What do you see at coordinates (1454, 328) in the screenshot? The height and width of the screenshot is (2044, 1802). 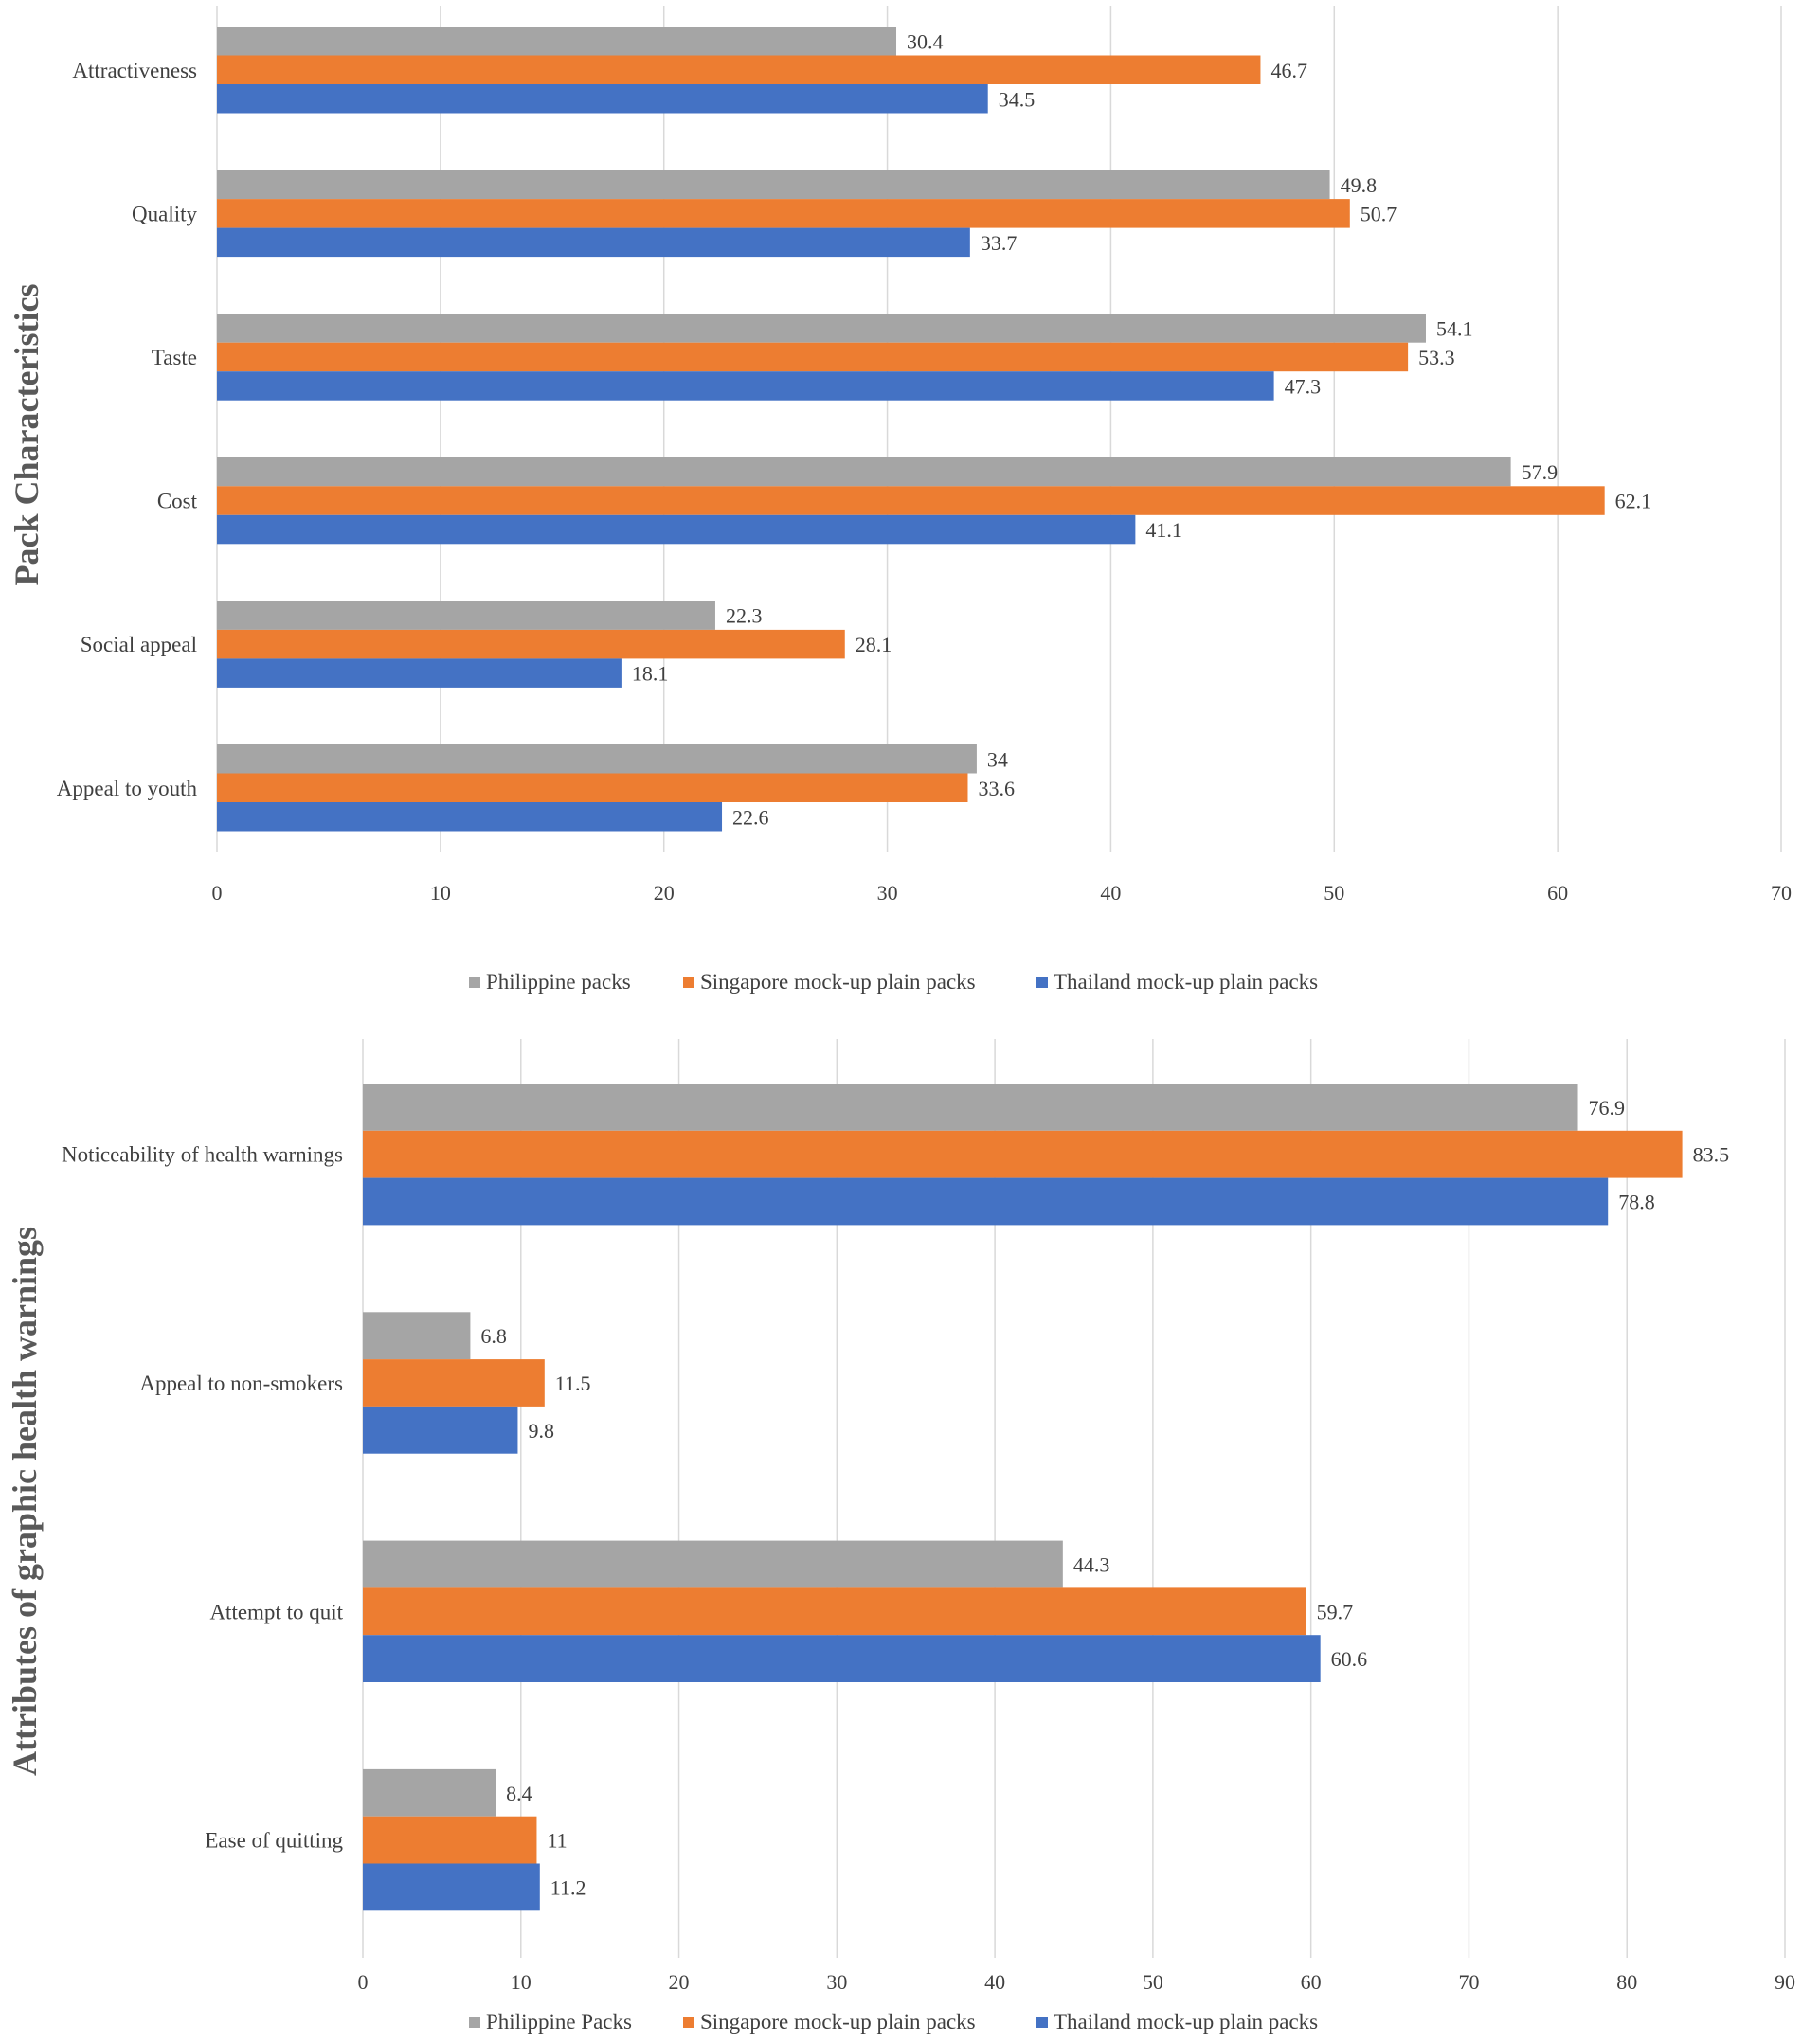 I see `data-label: 54.1` at bounding box center [1454, 328].